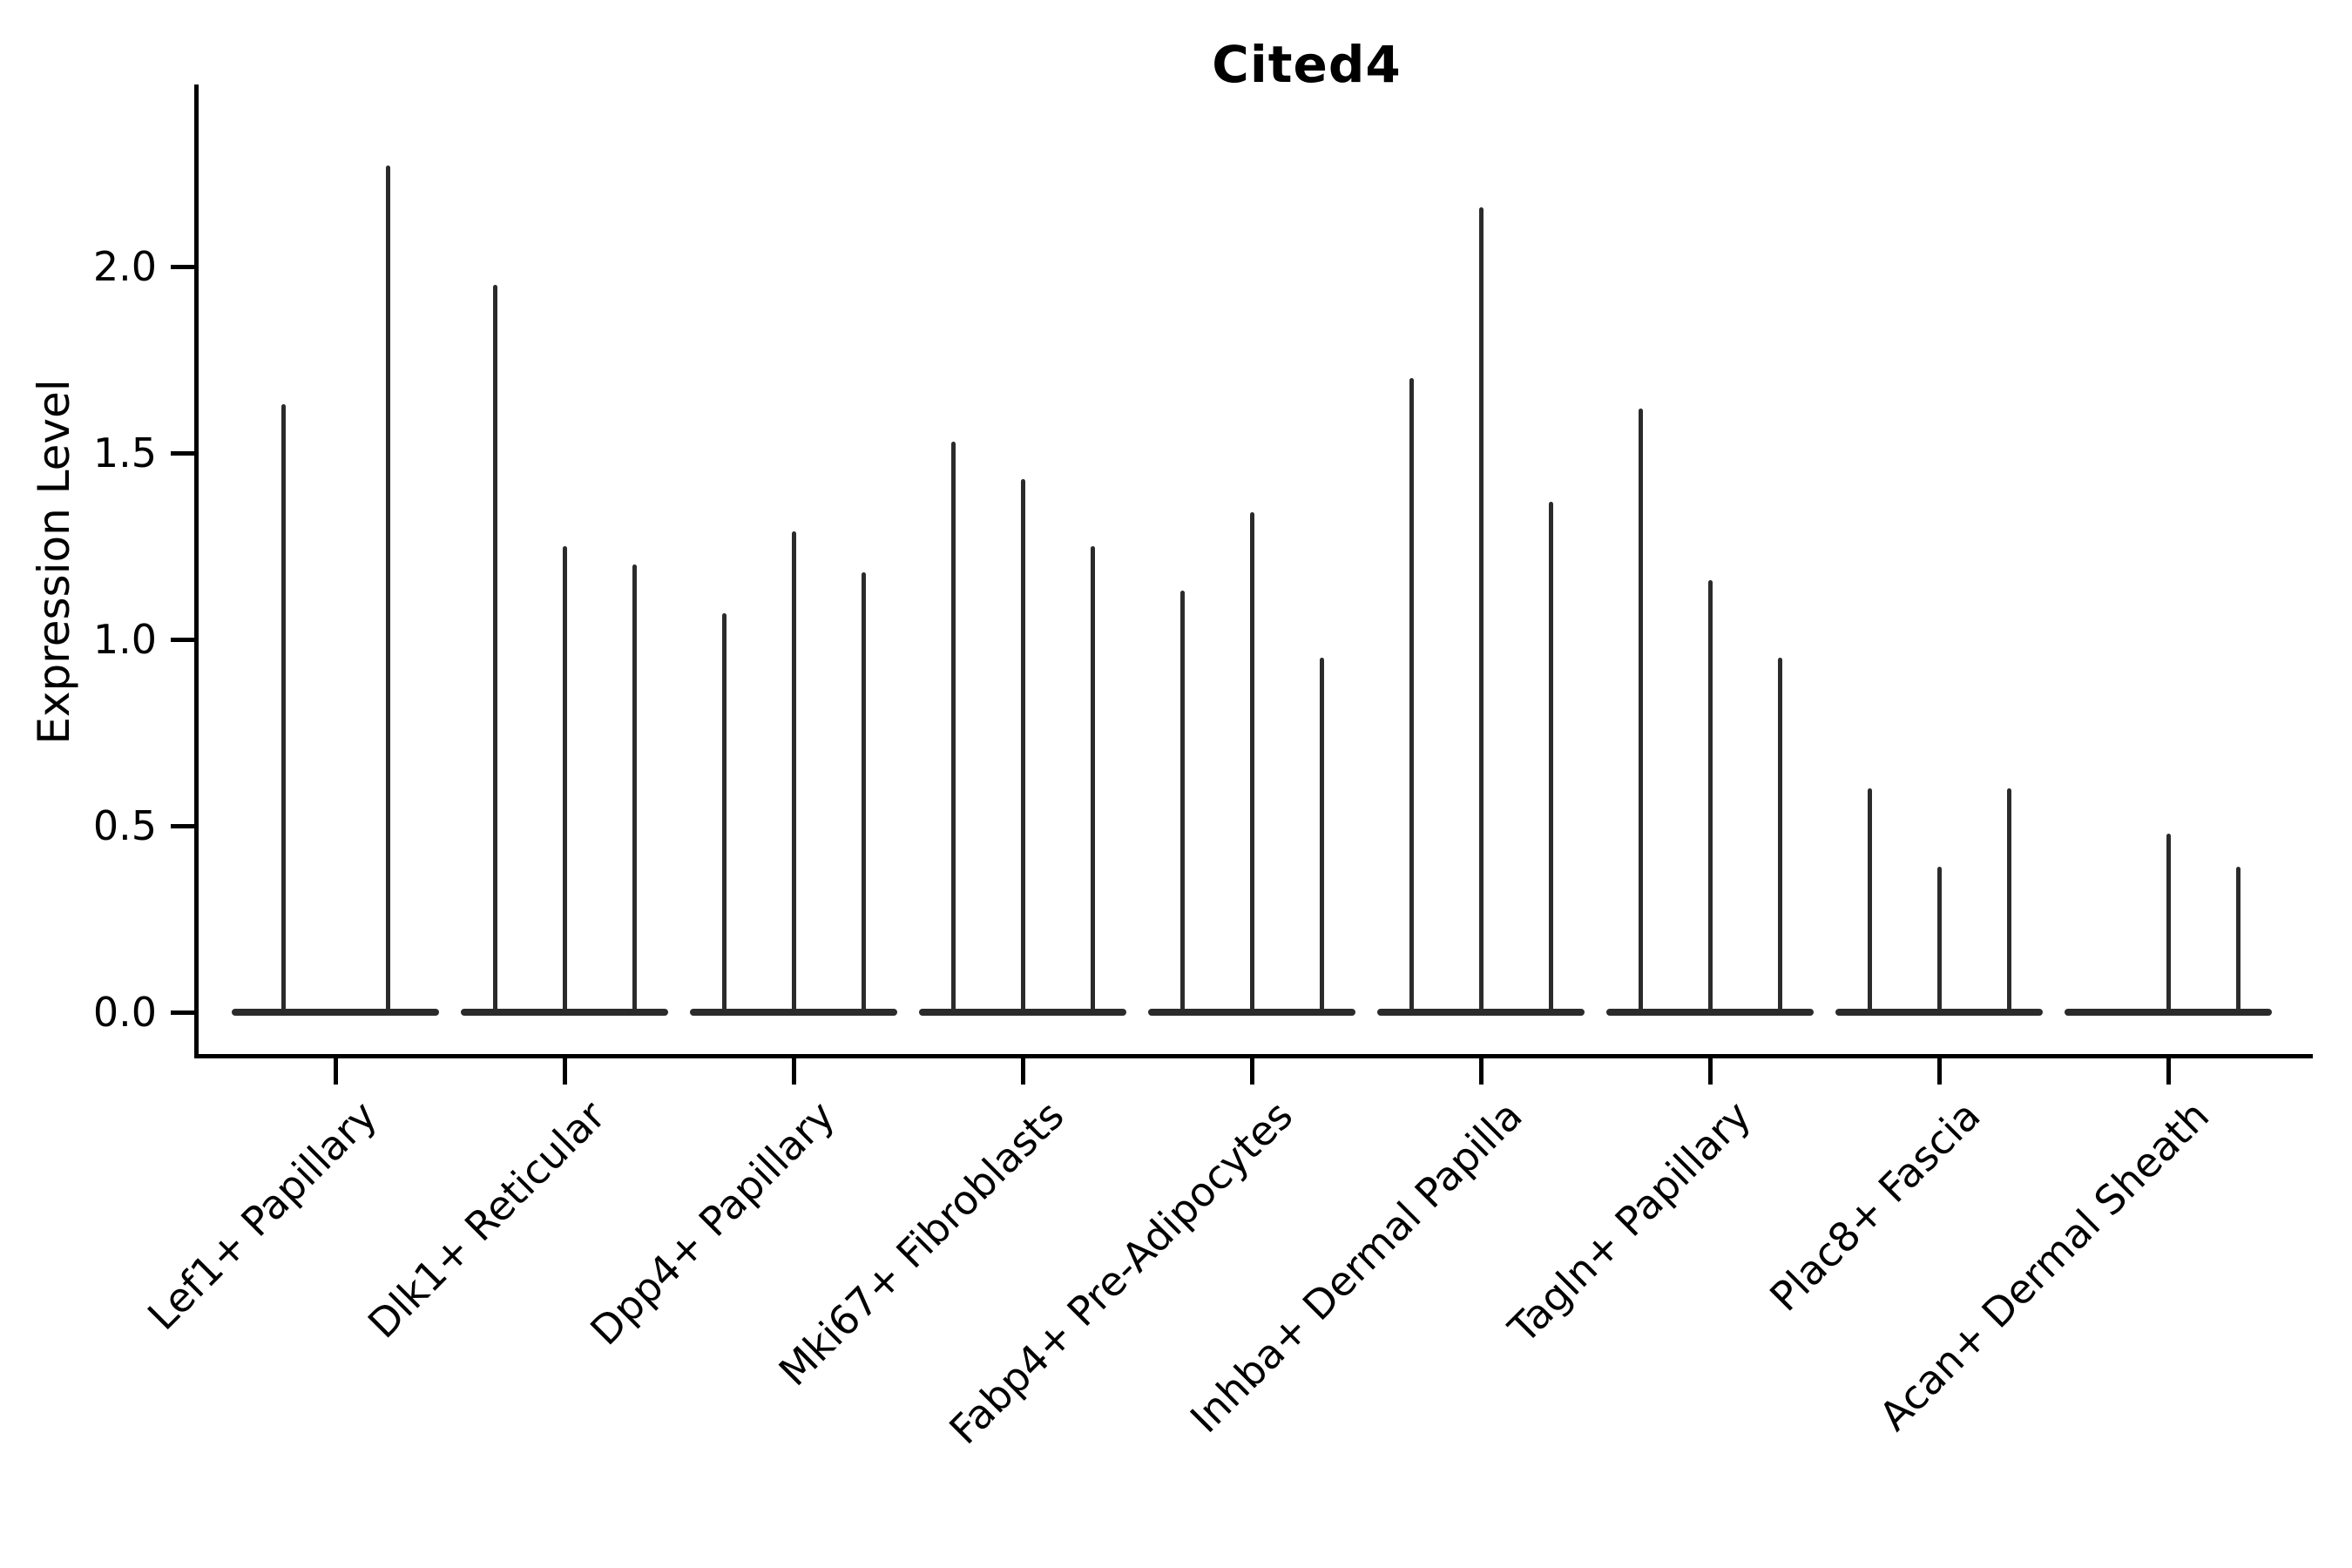 This screenshot has width=2352, height=1568. I want to click on x-axis-line, so click(1253, 1056).